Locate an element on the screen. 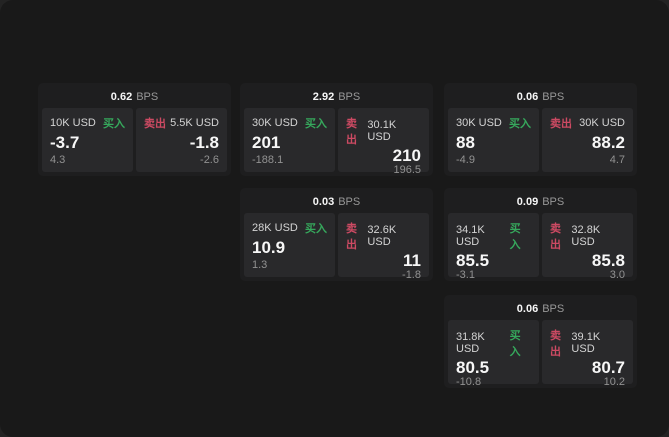 This screenshot has height=437, width=669. buy-delta: 1.3 is located at coordinates (260, 265).